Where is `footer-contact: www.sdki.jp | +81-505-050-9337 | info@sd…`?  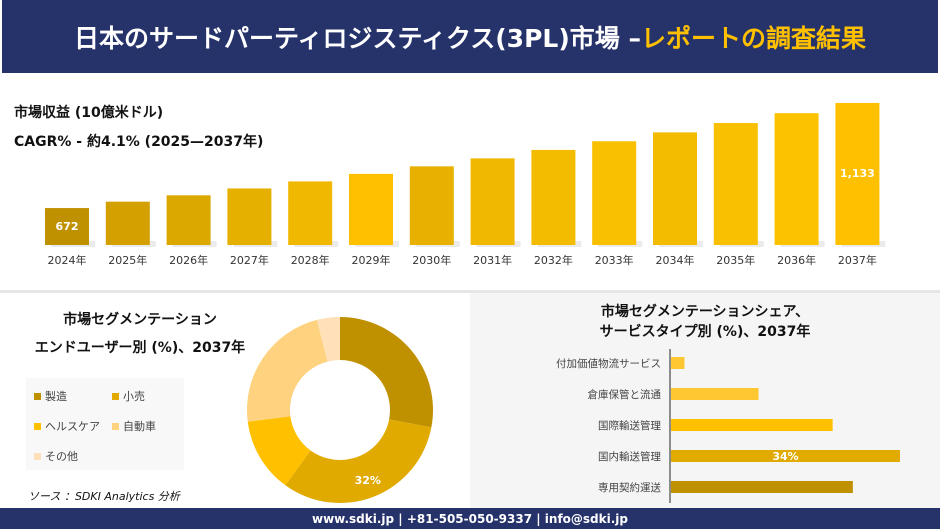
footer-contact: www.sdki.jp | +81-505-050-9337 | info@sd… is located at coordinates (470, 518).